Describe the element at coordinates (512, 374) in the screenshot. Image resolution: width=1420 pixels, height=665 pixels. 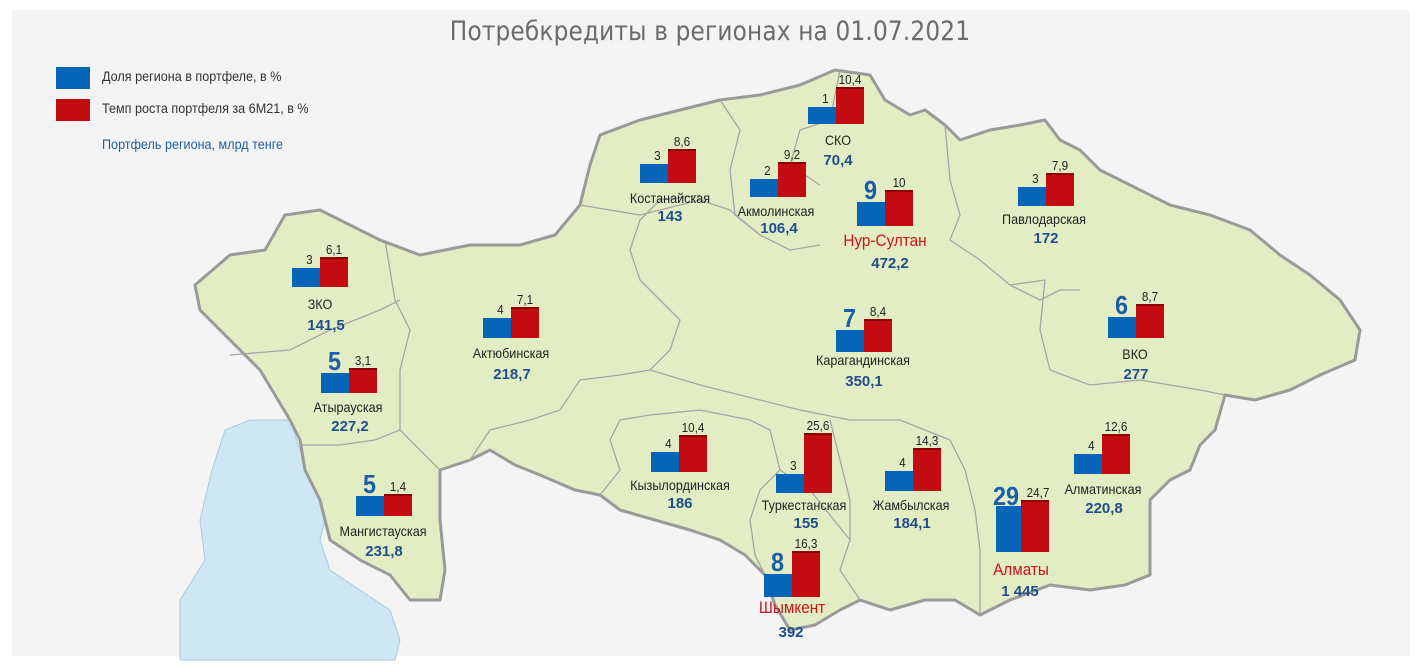
I see `portfolio-value-aktobe: 218,7` at that location.